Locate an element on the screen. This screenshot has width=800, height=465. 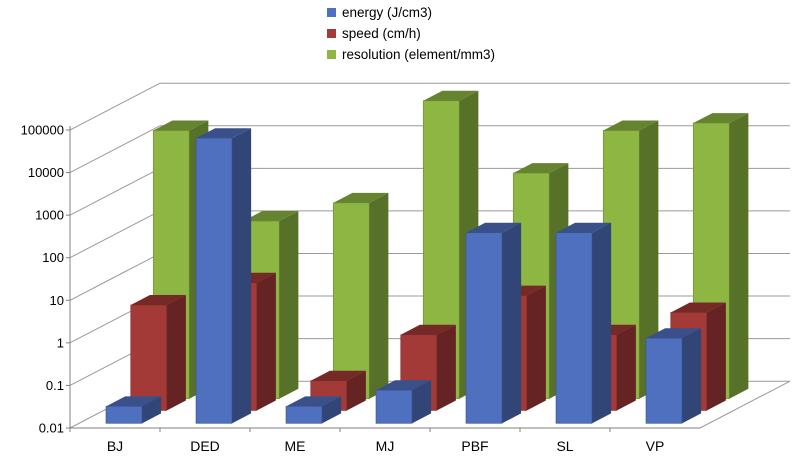
bar-resolution-ME is located at coordinates (360, 296).